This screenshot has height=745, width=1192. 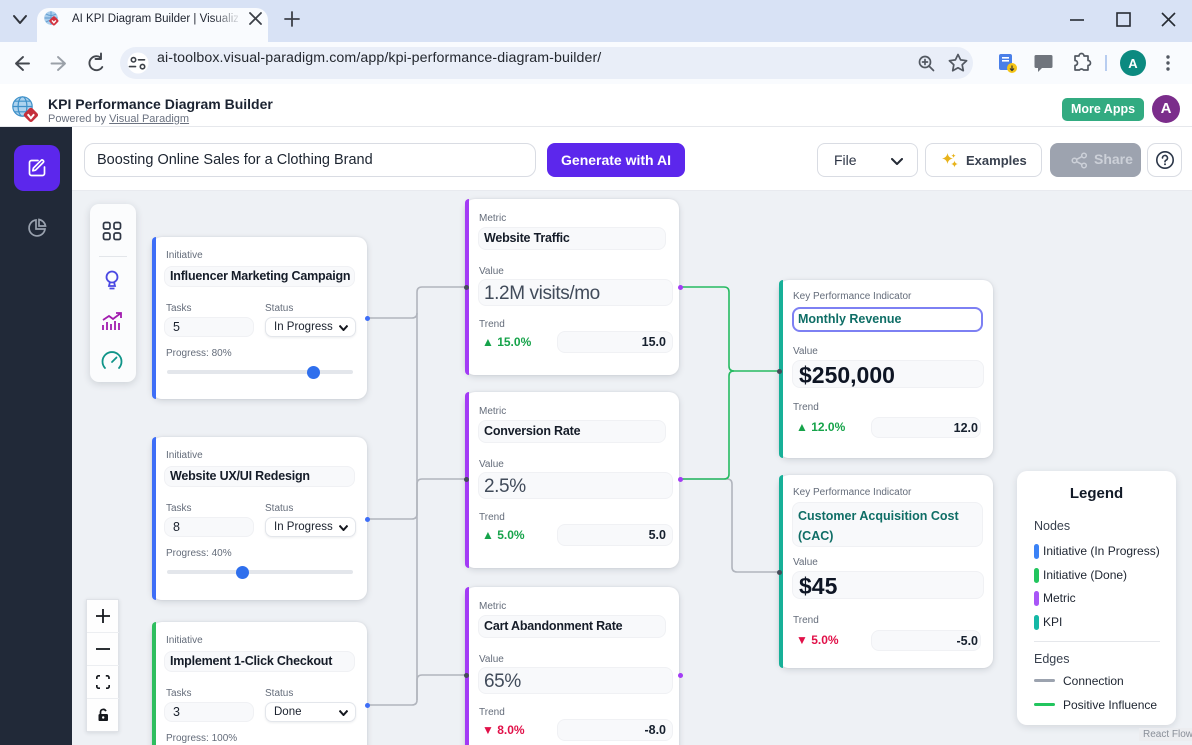 I want to click on svg-text: A, so click(x=1133, y=63).